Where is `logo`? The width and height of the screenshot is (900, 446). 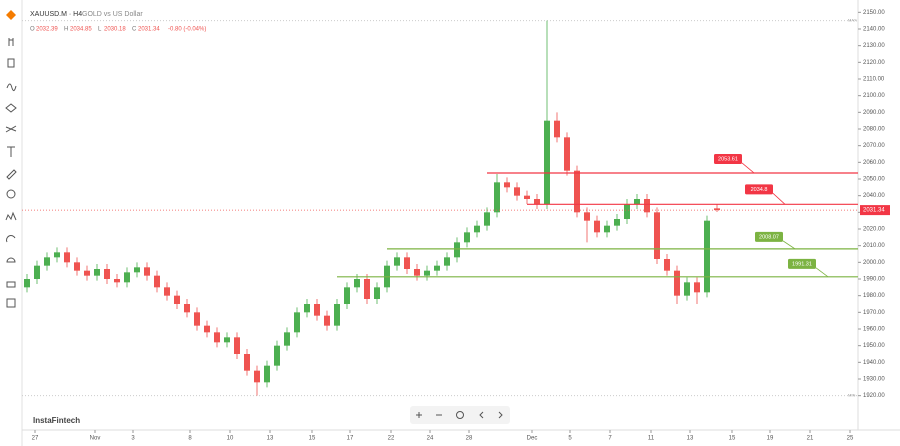 logo is located at coordinates (11, 15).